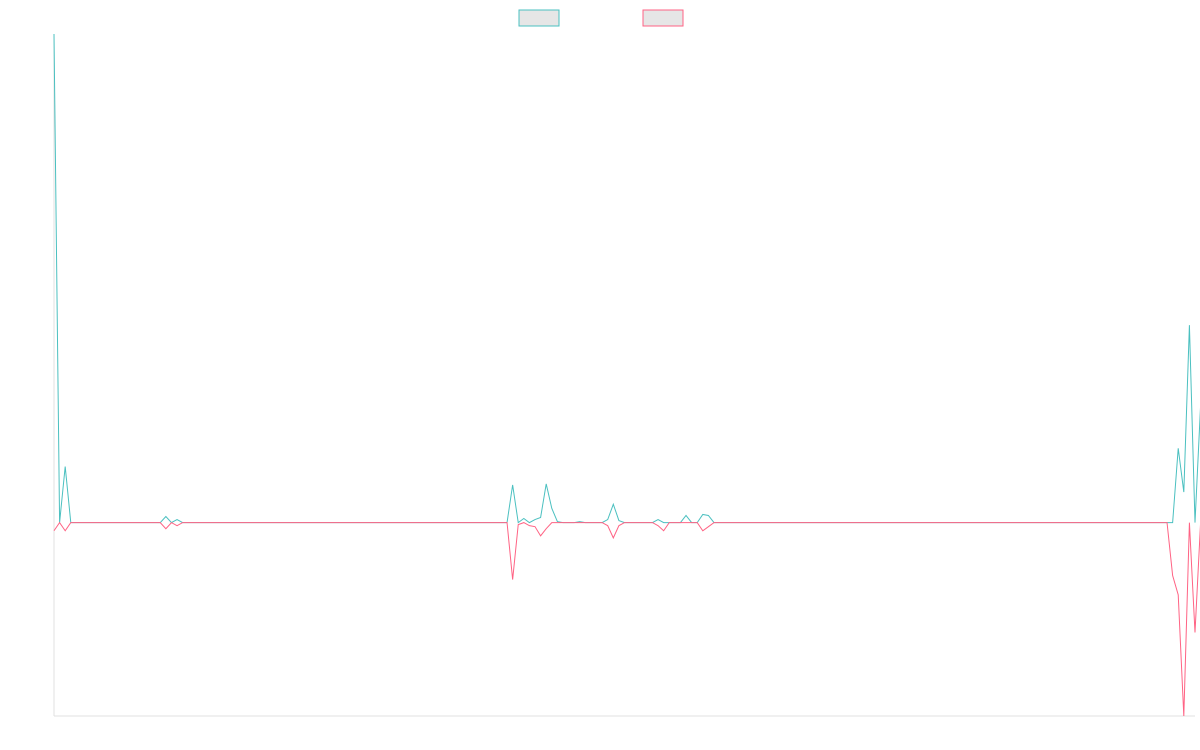 The width and height of the screenshot is (1200, 750). What do you see at coordinates (601, 18) in the screenshot?
I see `legend` at bounding box center [601, 18].